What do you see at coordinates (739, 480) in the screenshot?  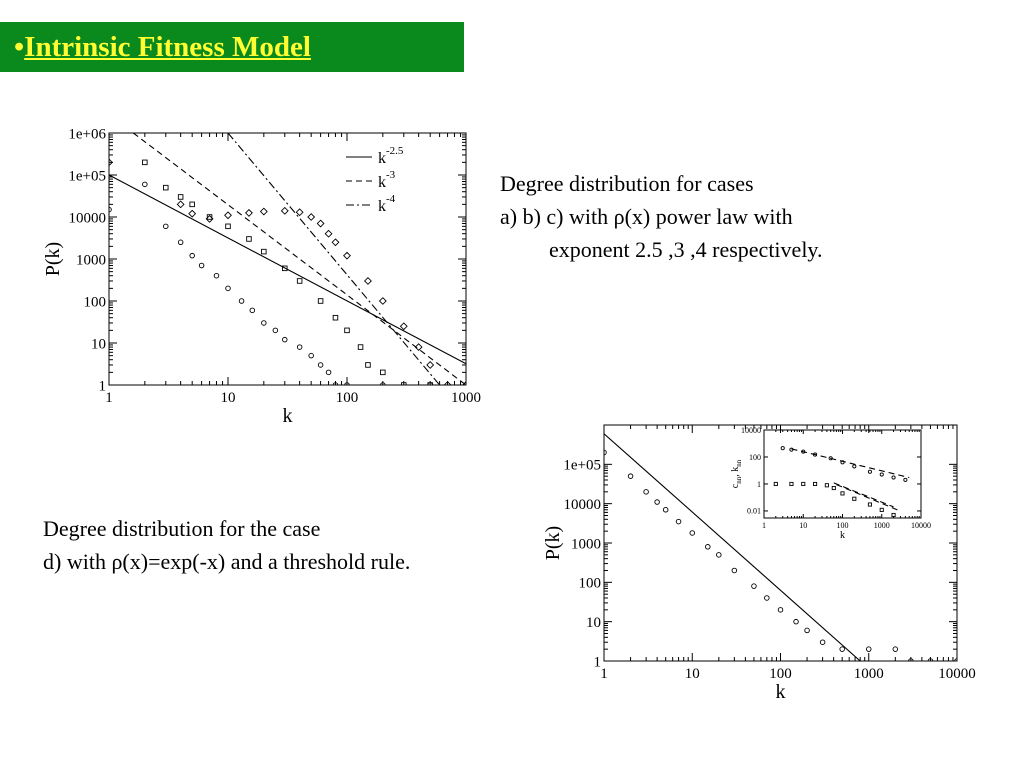 I see `ylabel-c-sub: nn` at bounding box center [739, 480].